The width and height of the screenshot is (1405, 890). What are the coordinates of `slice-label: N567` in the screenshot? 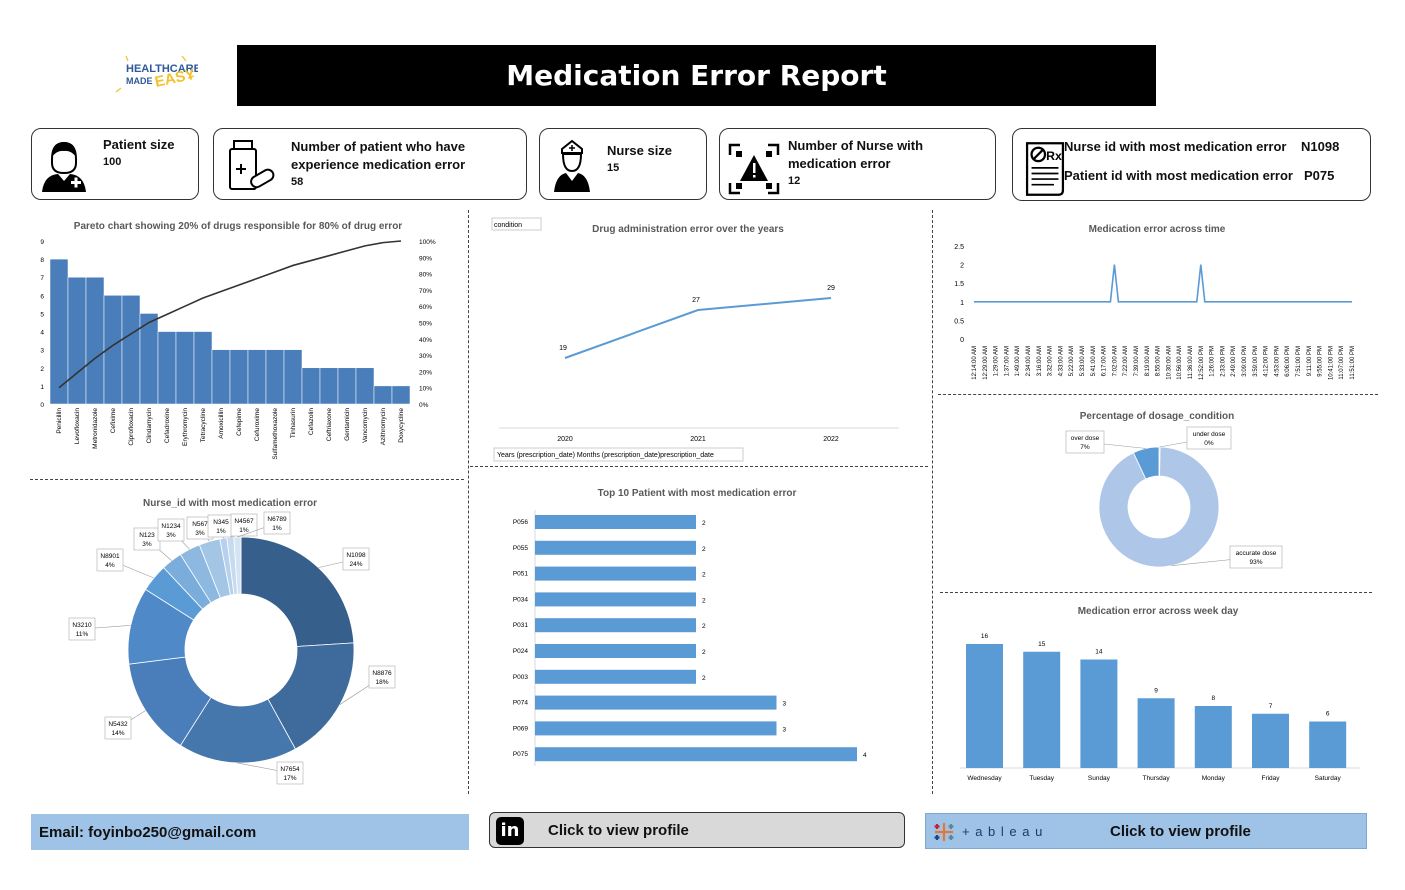 It's located at (200, 524).